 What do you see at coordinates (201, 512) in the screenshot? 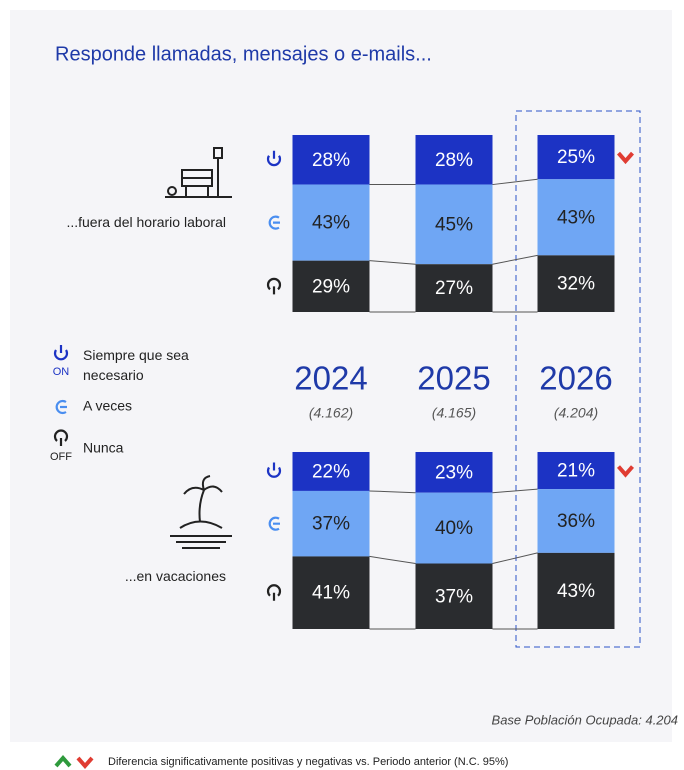
I see `island-icon` at bounding box center [201, 512].